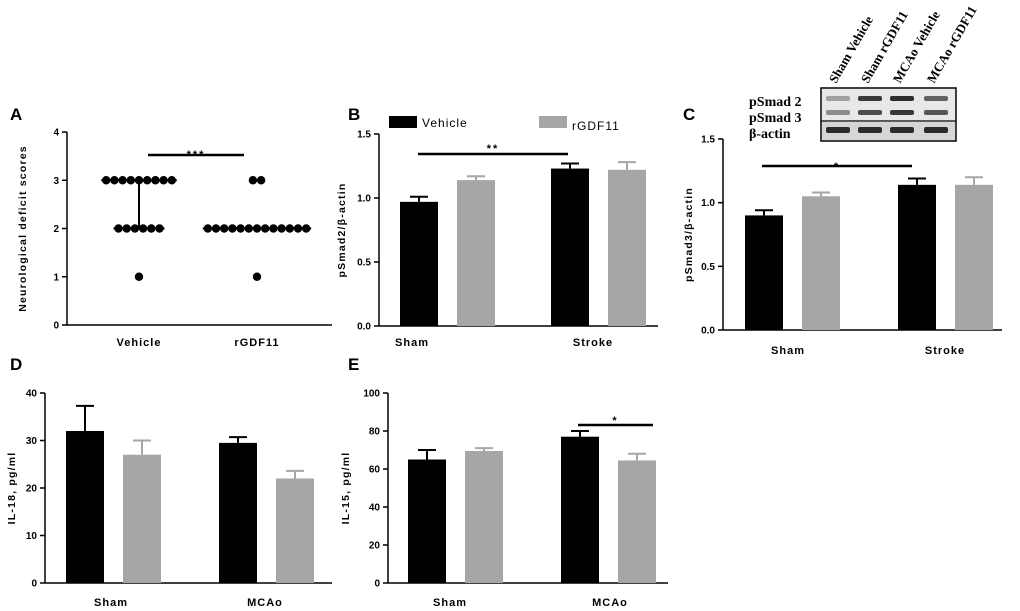 The image size is (1020, 611). Describe the element at coordinates (770, 134) in the screenshot. I see `blot-row-actin: β-actin` at that location.